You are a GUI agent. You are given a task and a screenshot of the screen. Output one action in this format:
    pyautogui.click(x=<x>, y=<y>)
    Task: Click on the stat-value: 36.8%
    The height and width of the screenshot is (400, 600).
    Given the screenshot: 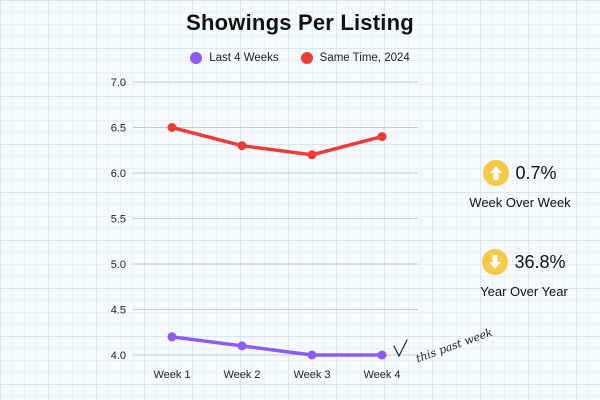 What is the action you would take?
    pyautogui.click(x=540, y=261)
    